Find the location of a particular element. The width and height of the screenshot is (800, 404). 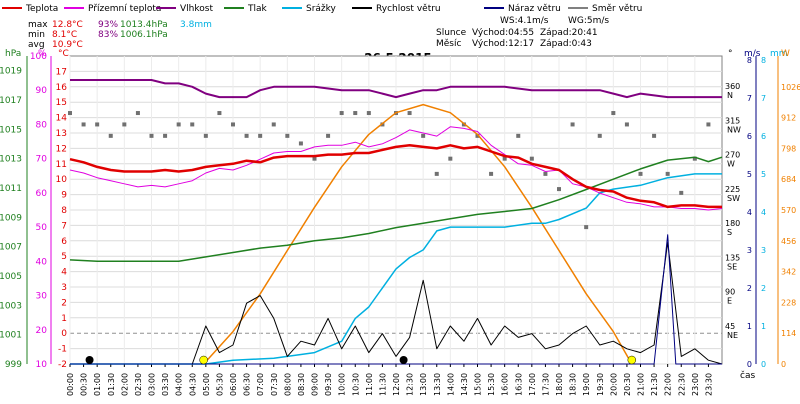

tick-label-wind: 3 is located at coordinates (749, 250).